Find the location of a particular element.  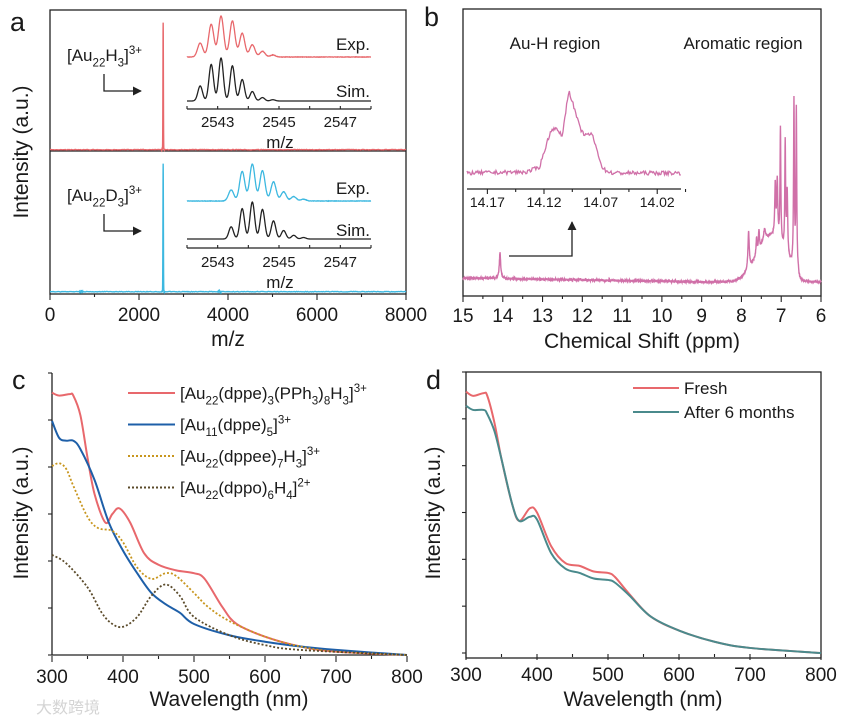

panel-label-d: d is located at coordinates (433, 380).